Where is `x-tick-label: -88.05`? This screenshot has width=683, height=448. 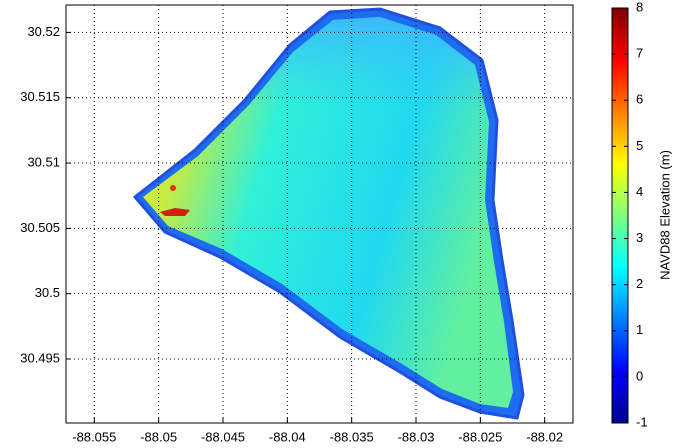 x-tick-label: -88.05 is located at coordinates (158, 436).